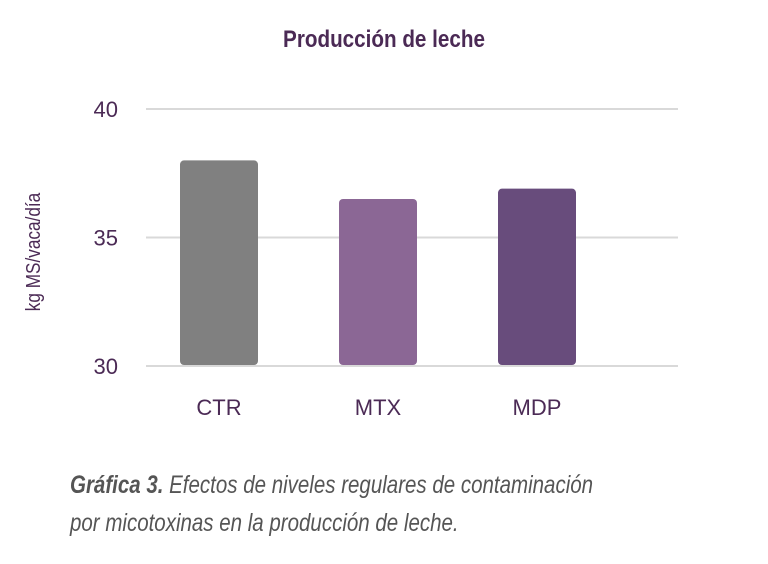  Describe the element at coordinates (378, 281) in the screenshot. I see `bar-mtx` at that location.